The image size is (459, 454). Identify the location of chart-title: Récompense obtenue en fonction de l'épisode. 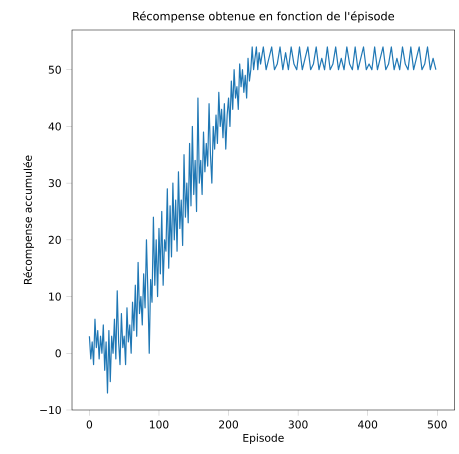
(263, 17).